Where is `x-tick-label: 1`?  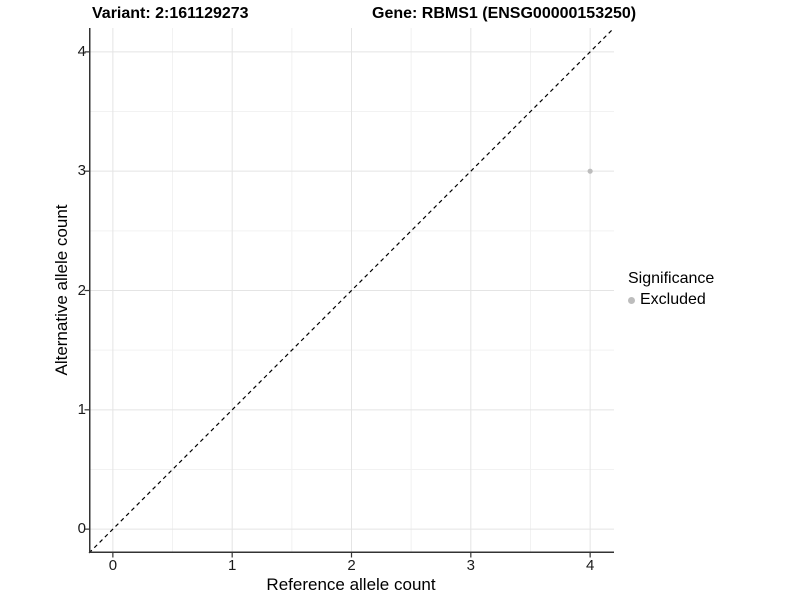
x-tick-label: 1 is located at coordinates (232, 565).